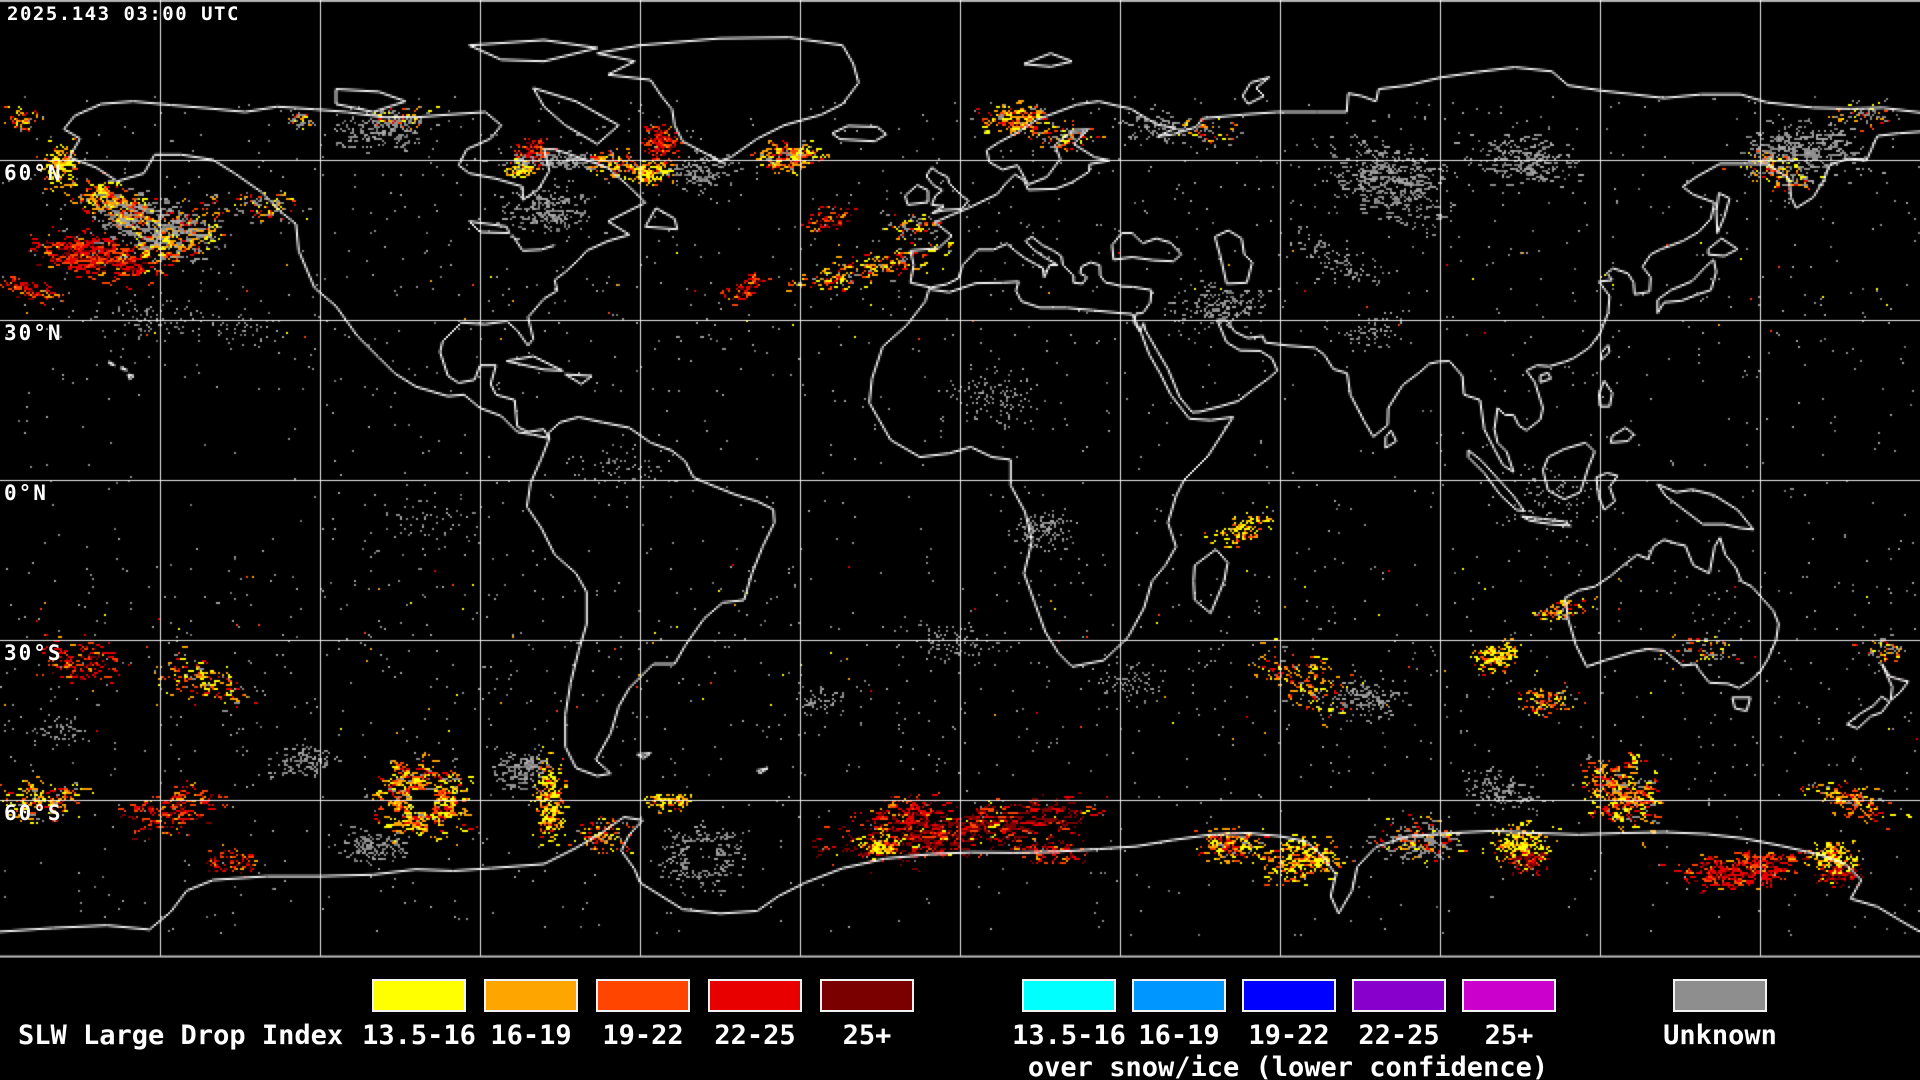 Image resolution: width=1920 pixels, height=1080 pixels. Describe the element at coordinates (755, 1015) in the screenshot. I see `legend-item-standard-4: 22-25` at that location.